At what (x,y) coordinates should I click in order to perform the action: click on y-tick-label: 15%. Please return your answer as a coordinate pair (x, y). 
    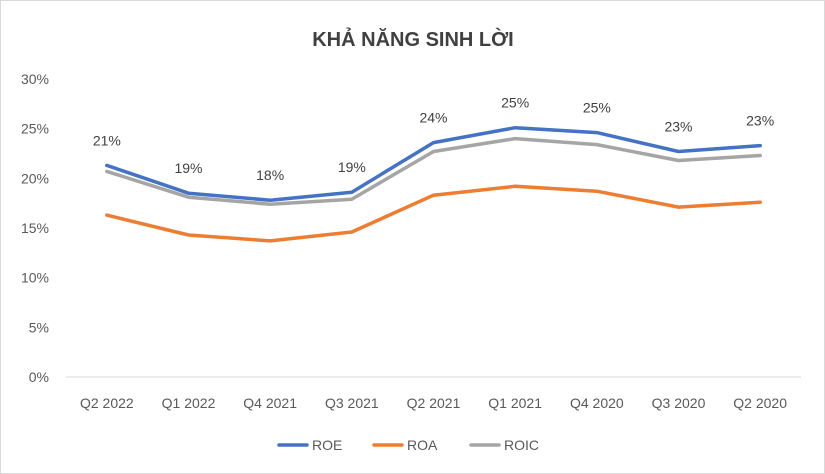
    Looking at the image, I should click on (35, 228).